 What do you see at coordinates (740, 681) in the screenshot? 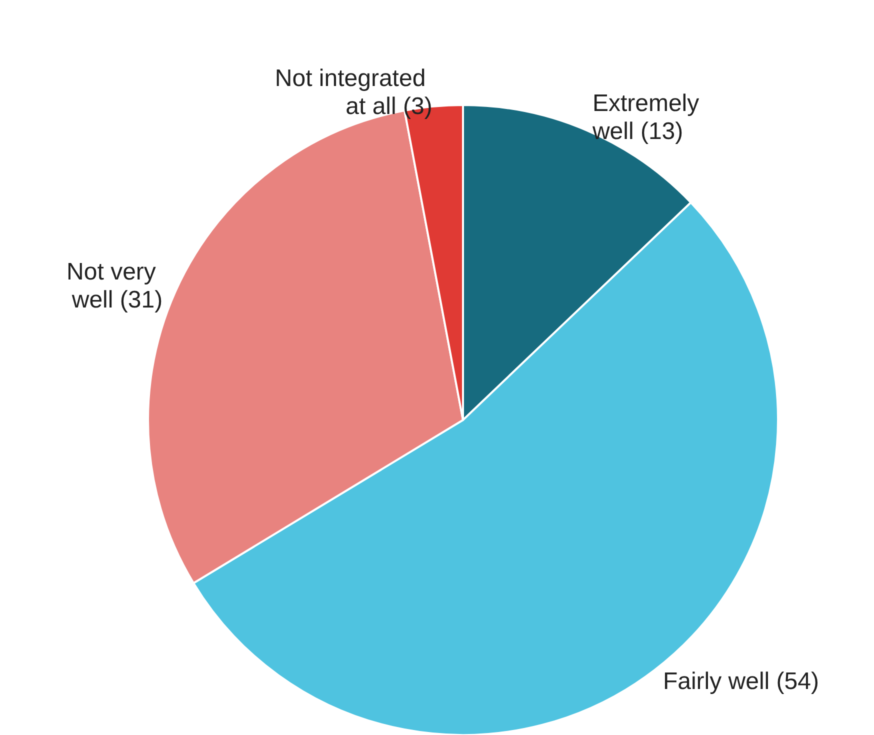
I see `slice-label: Fairly well (54)` at bounding box center [740, 681].